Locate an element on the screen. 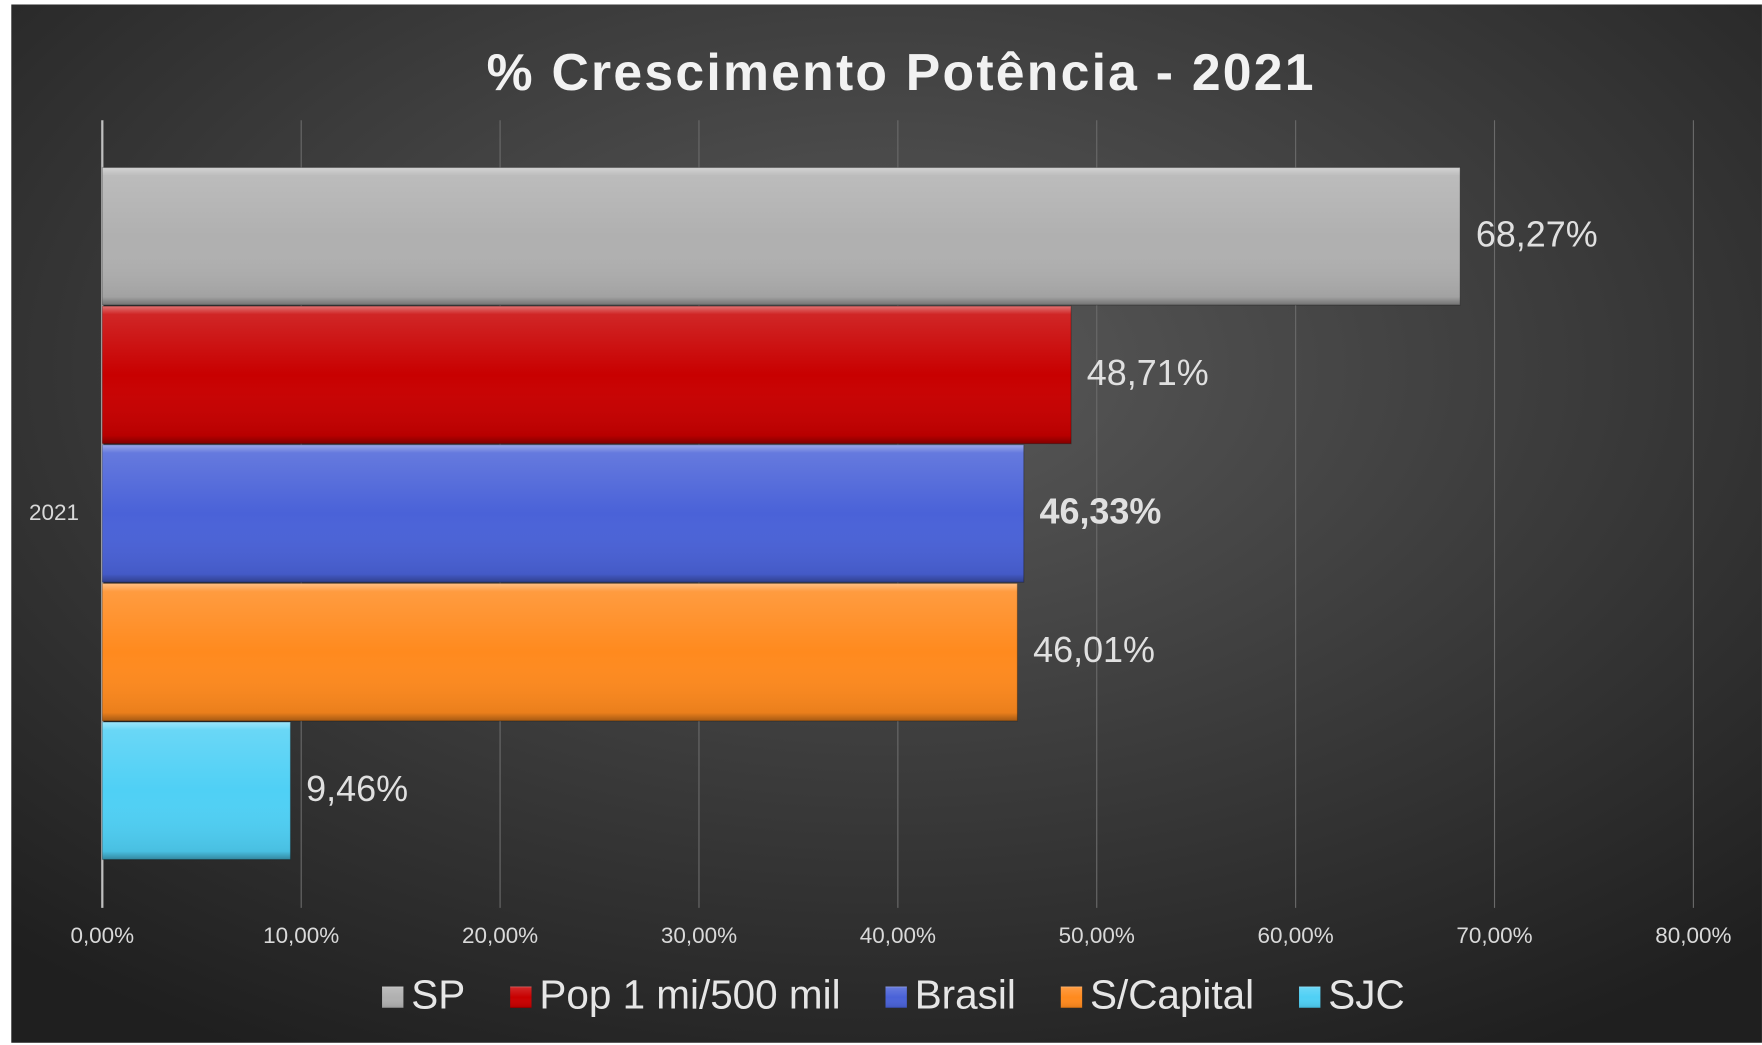  x-tick-label: 30,00% is located at coordinates (699, 935).